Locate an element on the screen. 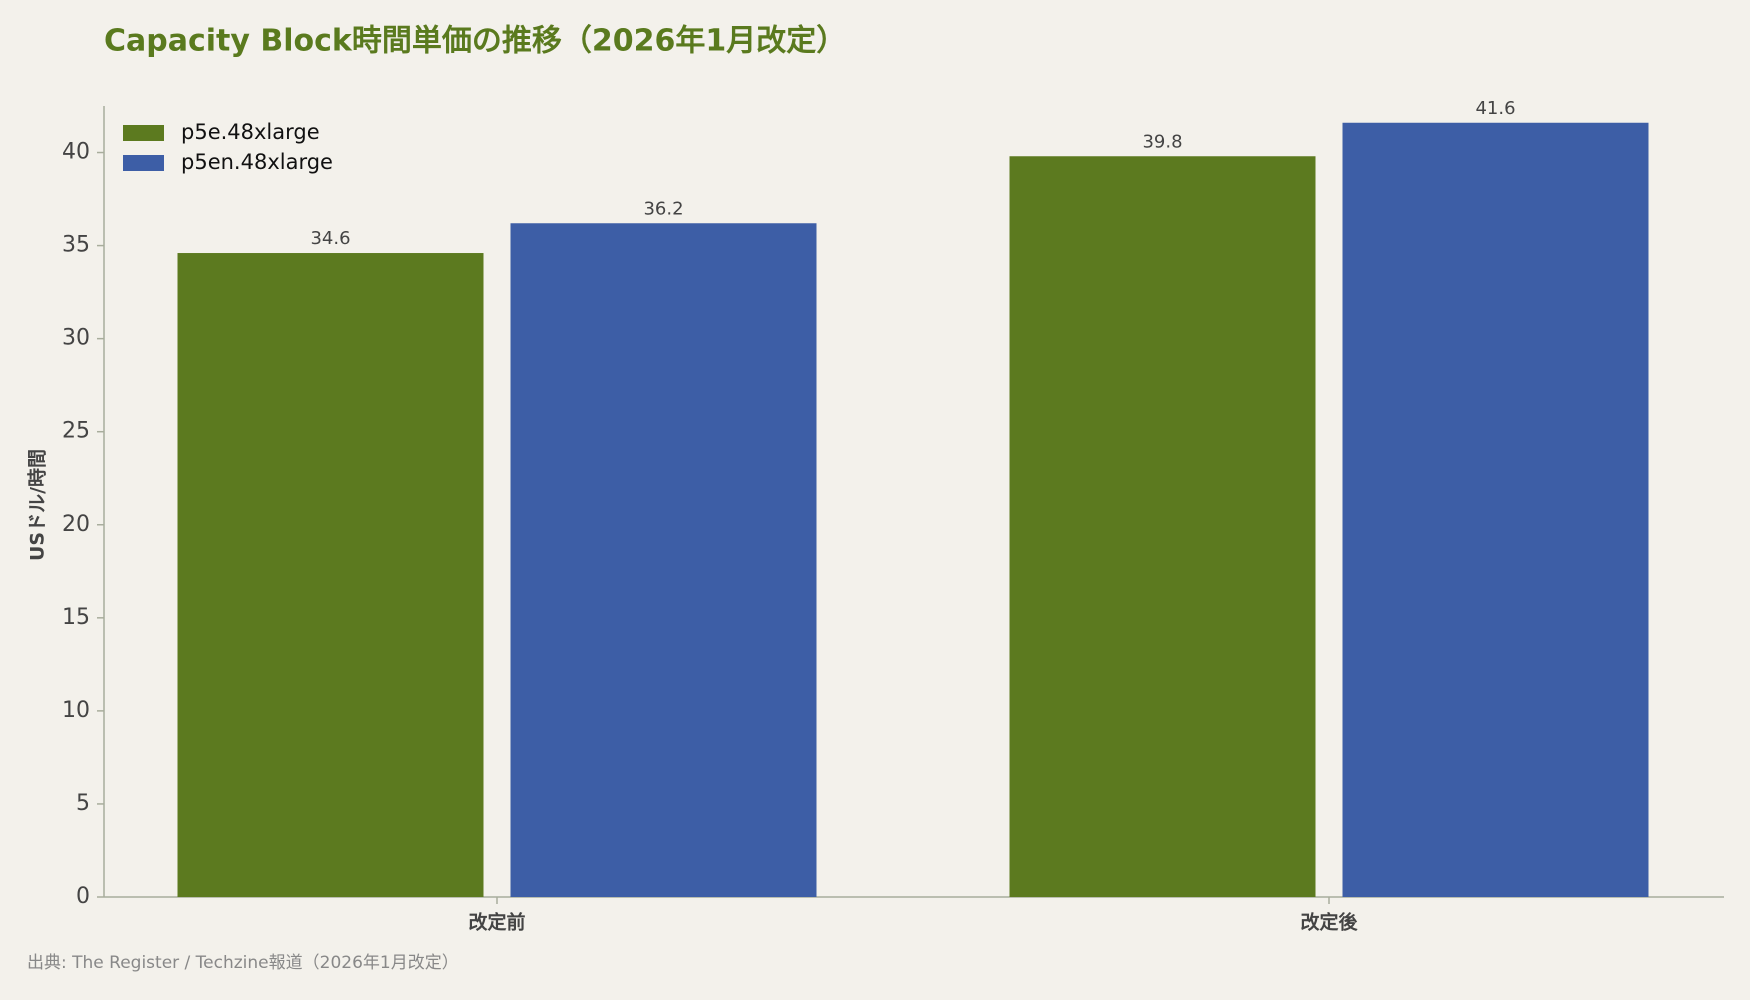  y-tick-label: 35 is located at coordinates (76, 245).